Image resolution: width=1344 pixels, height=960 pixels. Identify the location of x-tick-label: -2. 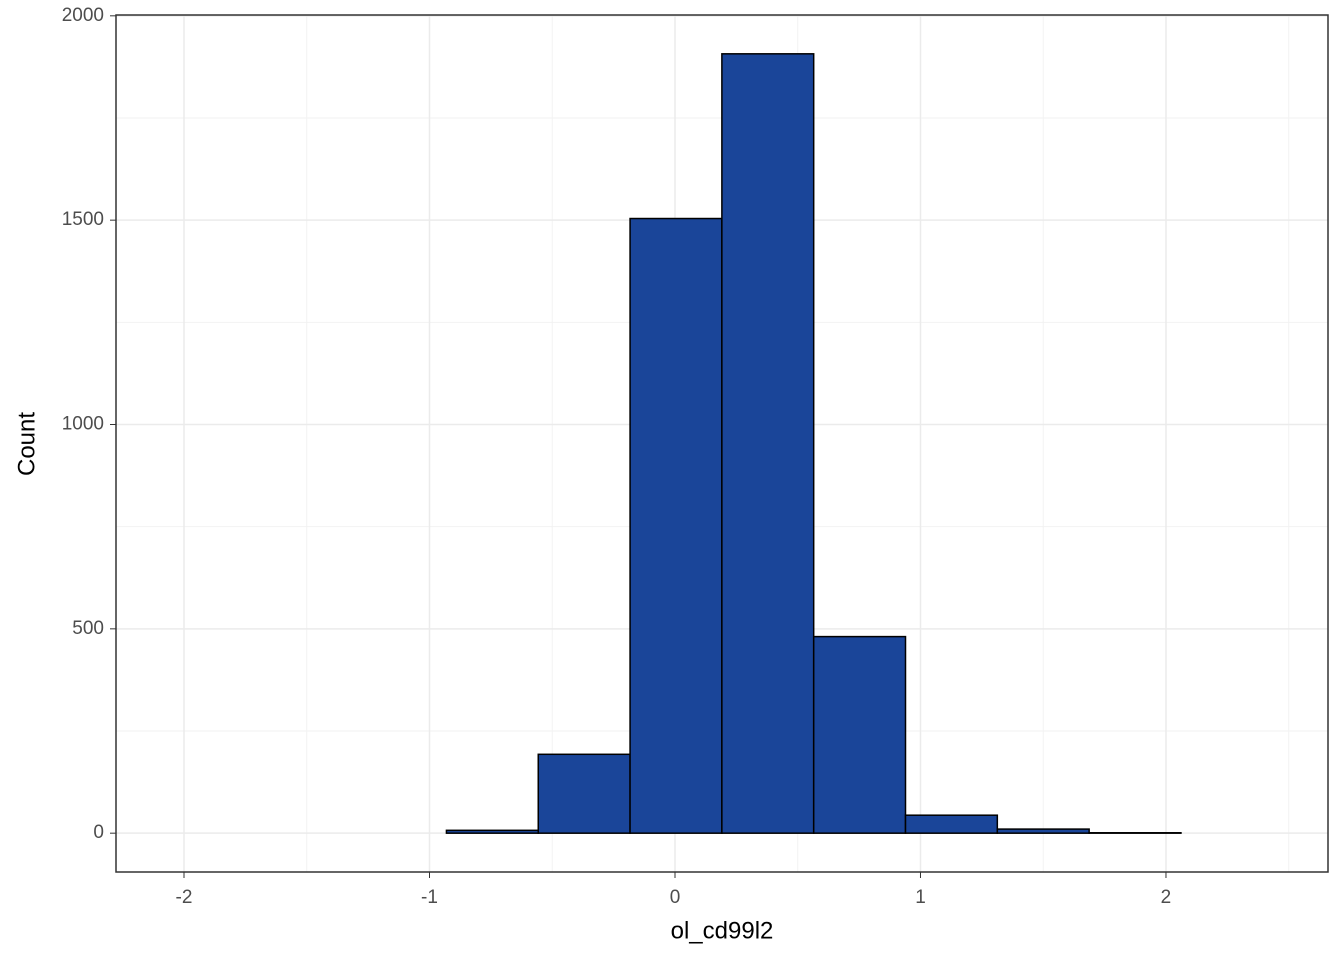
(184, 897).